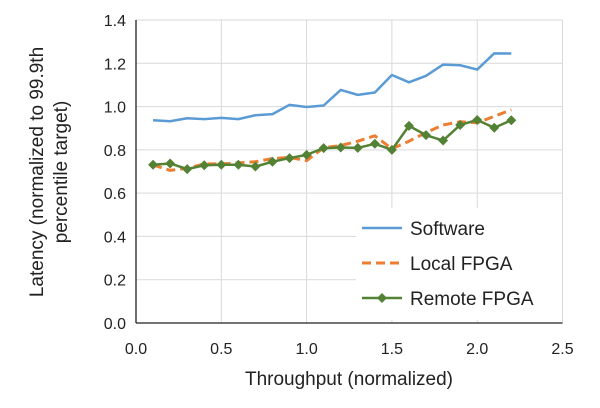  I want to click on series-line-software, so click(332, 87).